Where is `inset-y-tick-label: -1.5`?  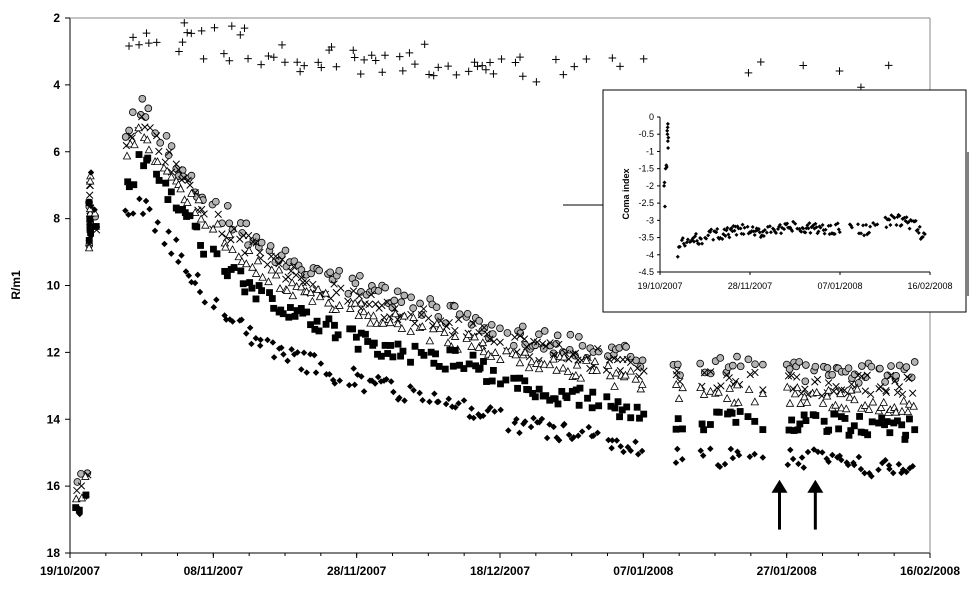 inset-y-tick-label: -1.5 is located at coordinates (646, 169).